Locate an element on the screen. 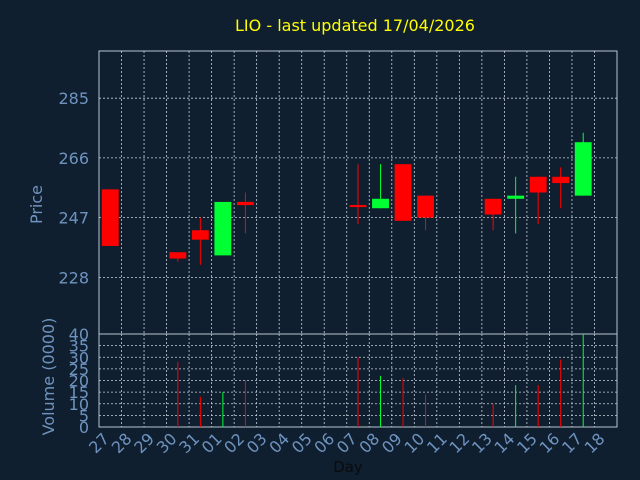  price-tick-label: 285 is located at coordinates (73, 98).